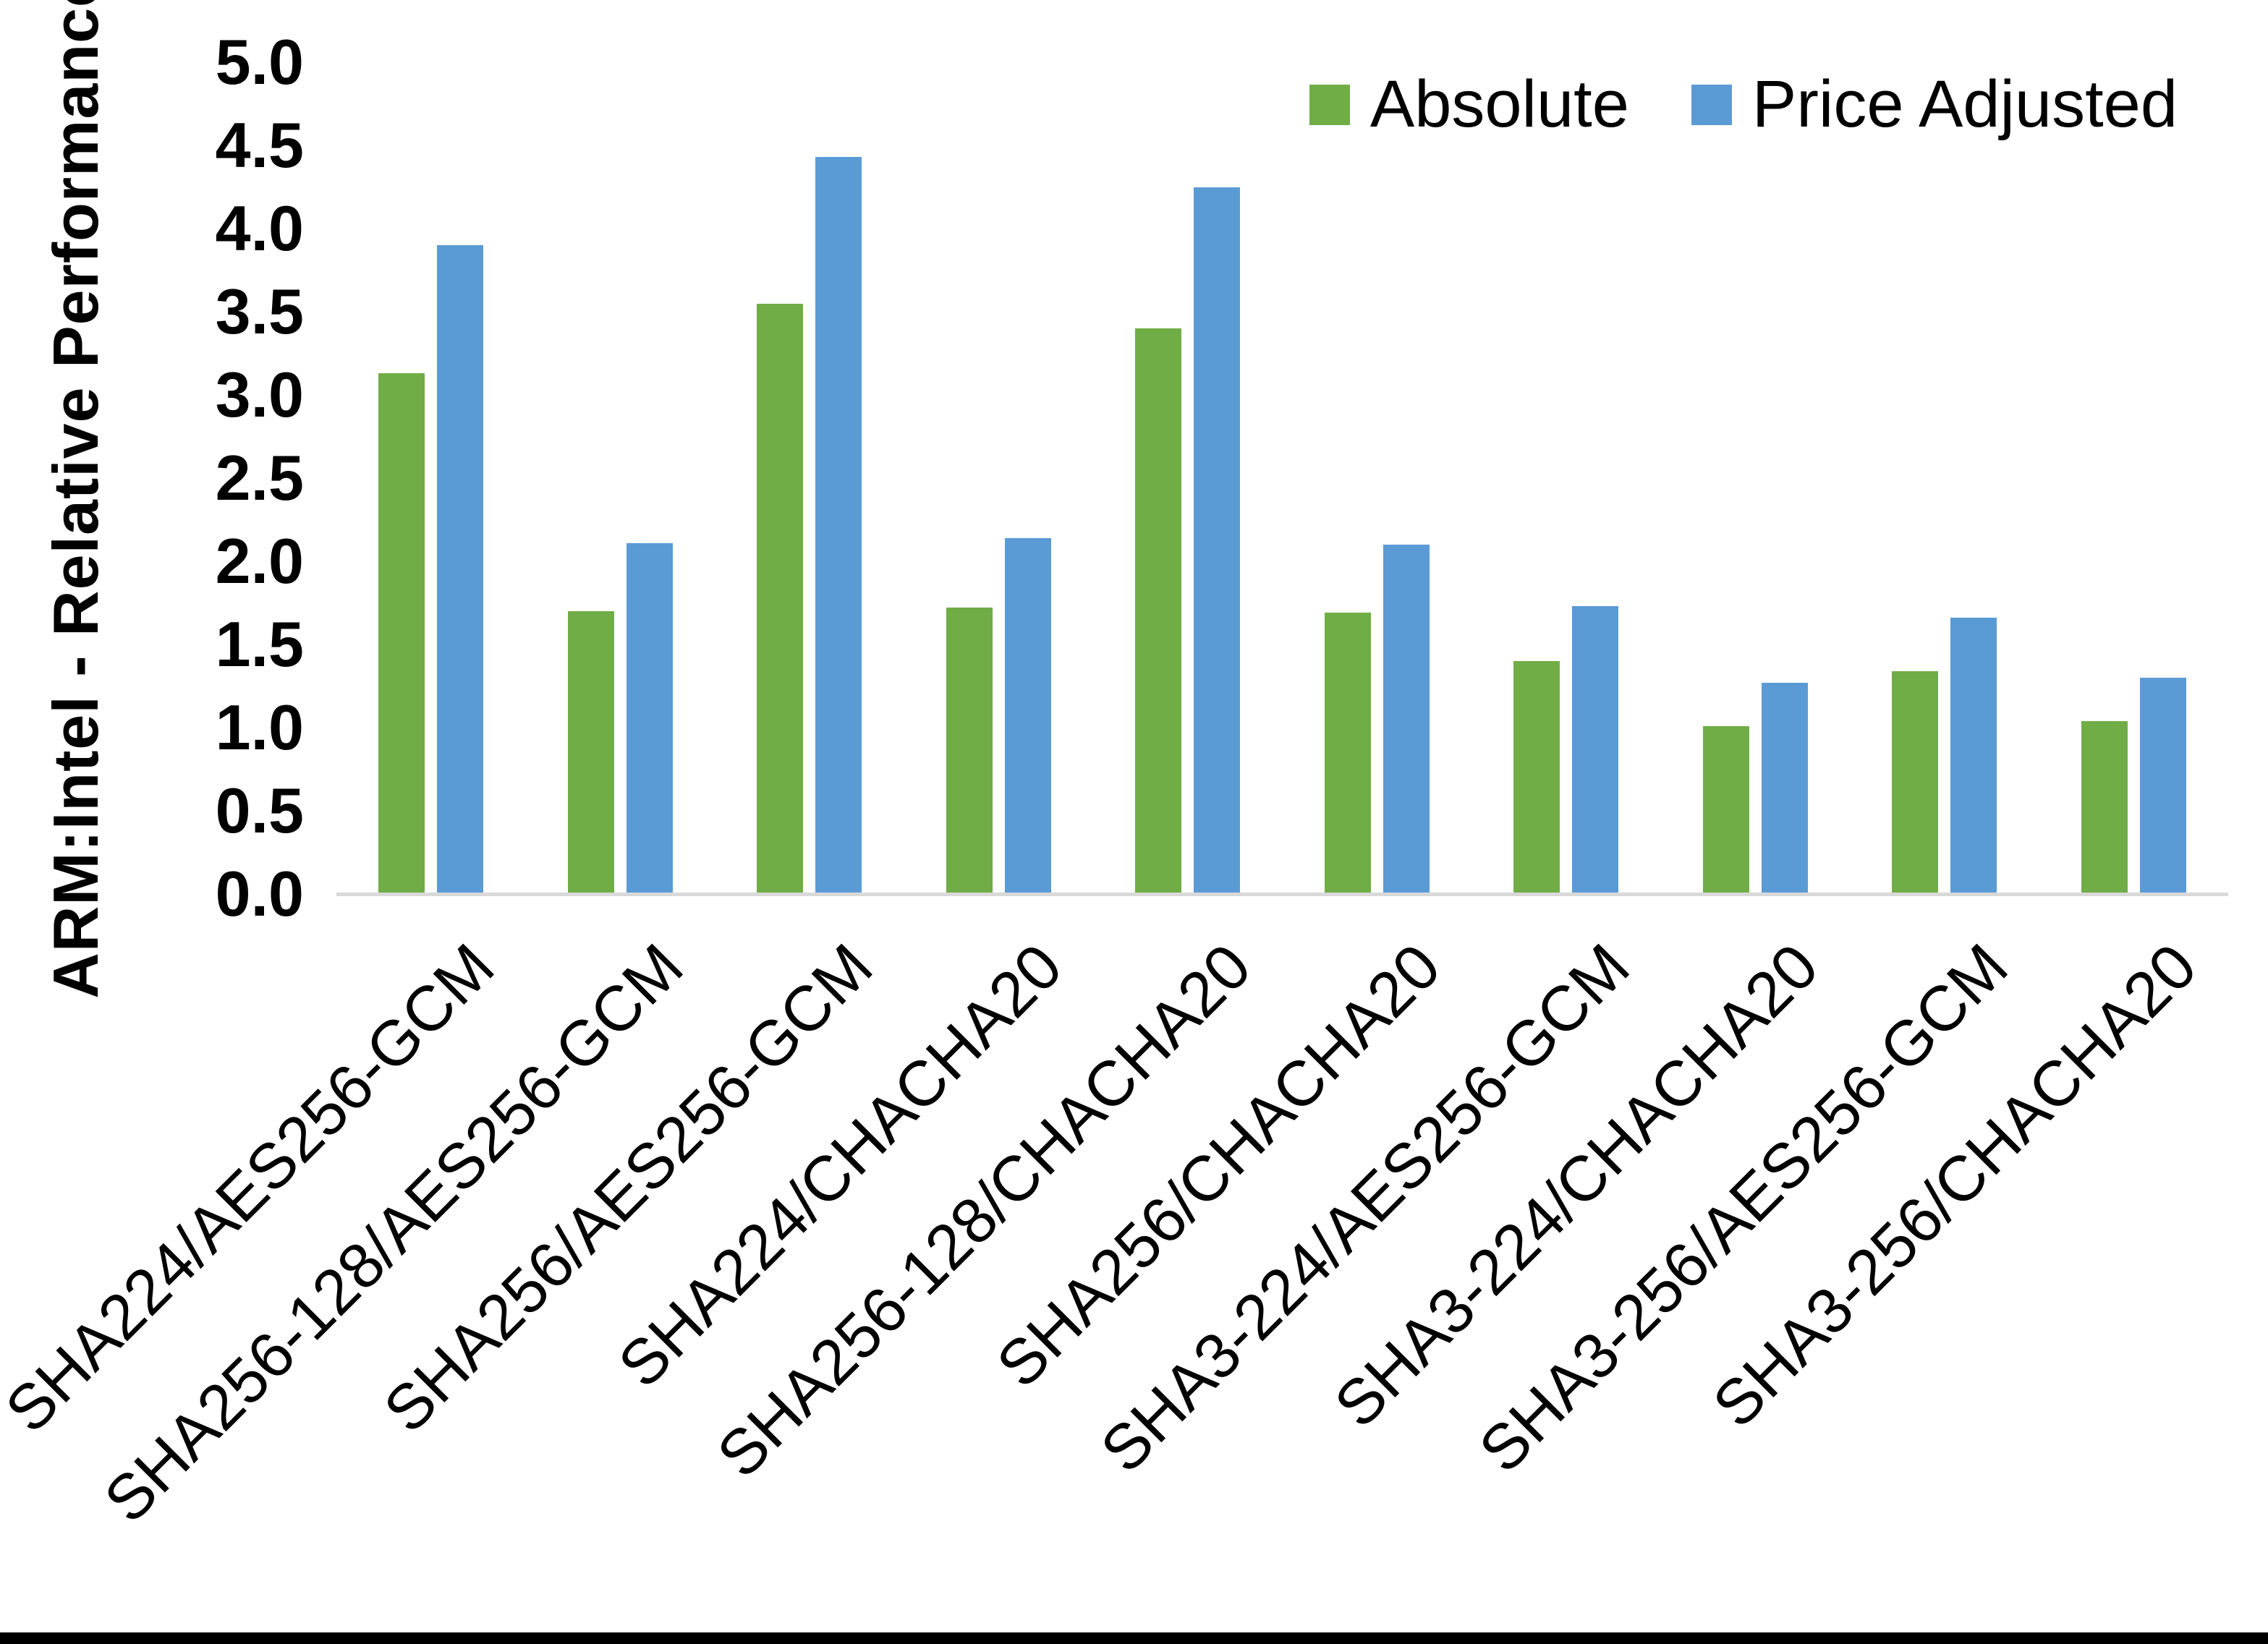 Image resolution: width=2268 pixels, height=1644 pixels. Describe the element at coordinates (259, 561) in the screenshot. I see `y-tick-label: 2.0` at that location.